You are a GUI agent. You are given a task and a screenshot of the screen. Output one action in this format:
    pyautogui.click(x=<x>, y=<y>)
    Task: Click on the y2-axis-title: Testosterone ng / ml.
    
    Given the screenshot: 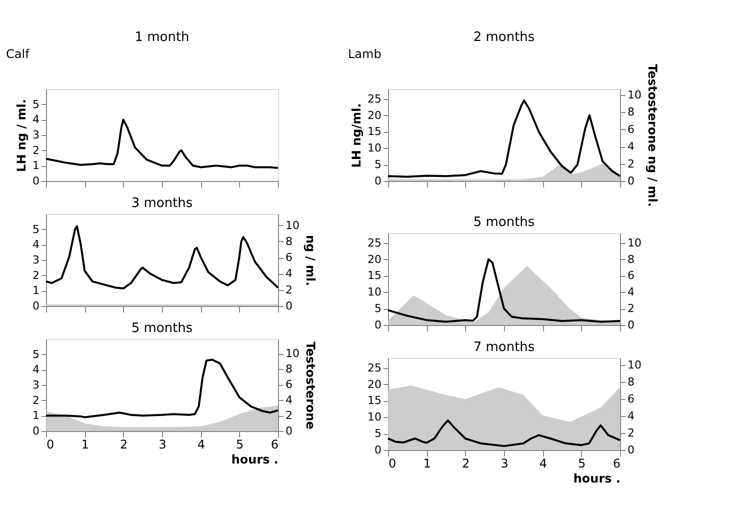 What is the action you would take?
    pyautogui.click(x=652, y=135)
    